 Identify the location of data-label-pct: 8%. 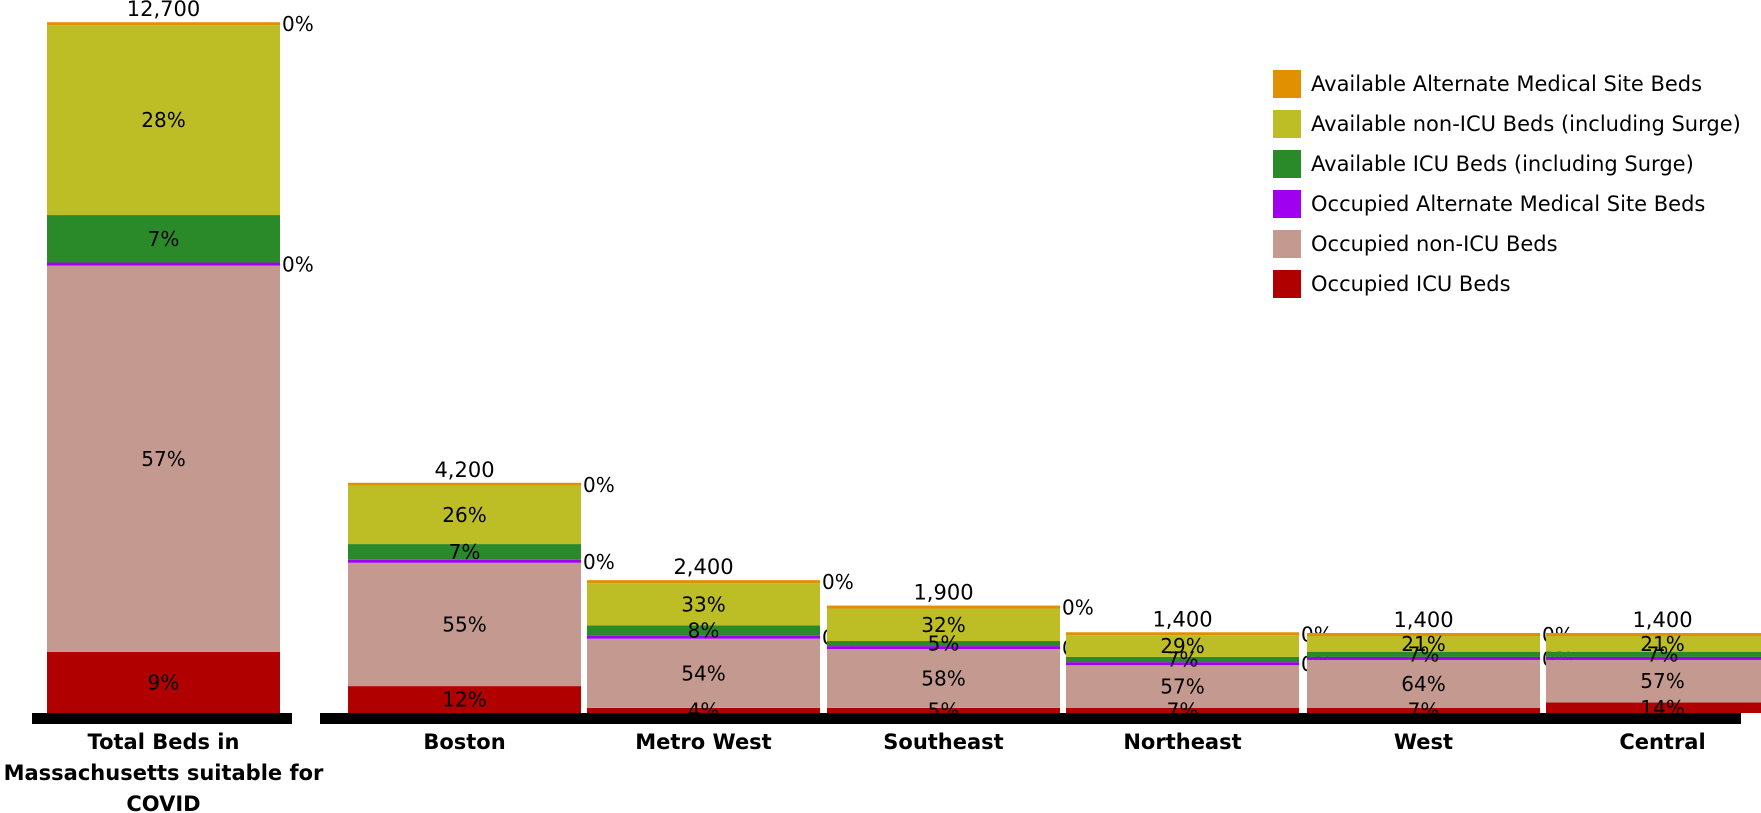
(704, 631).